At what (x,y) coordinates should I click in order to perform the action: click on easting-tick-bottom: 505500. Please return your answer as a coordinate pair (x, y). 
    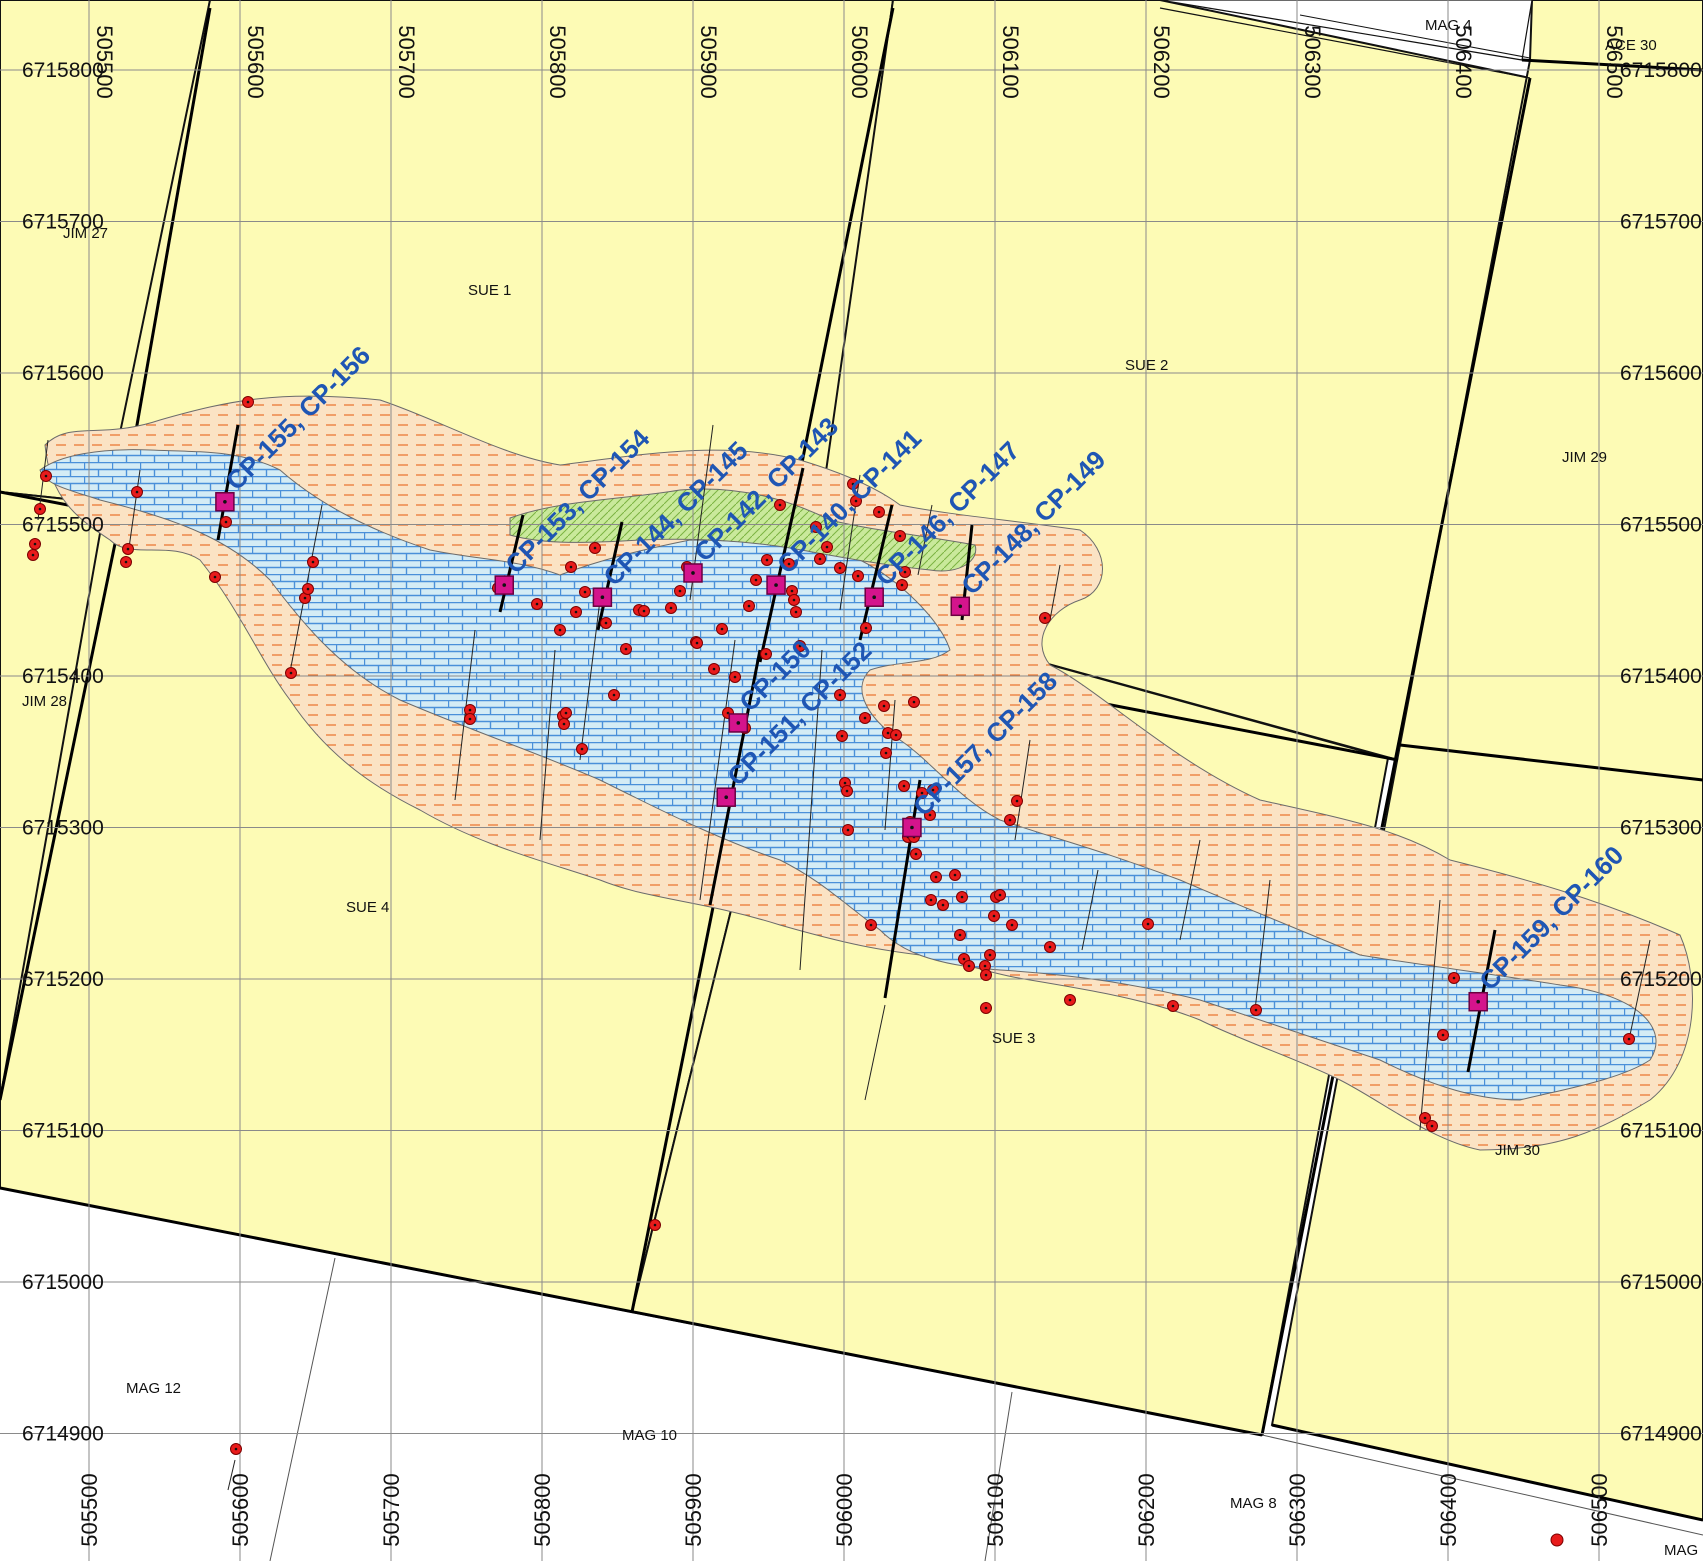
    Looking at the image, I should click on (89, 1509).